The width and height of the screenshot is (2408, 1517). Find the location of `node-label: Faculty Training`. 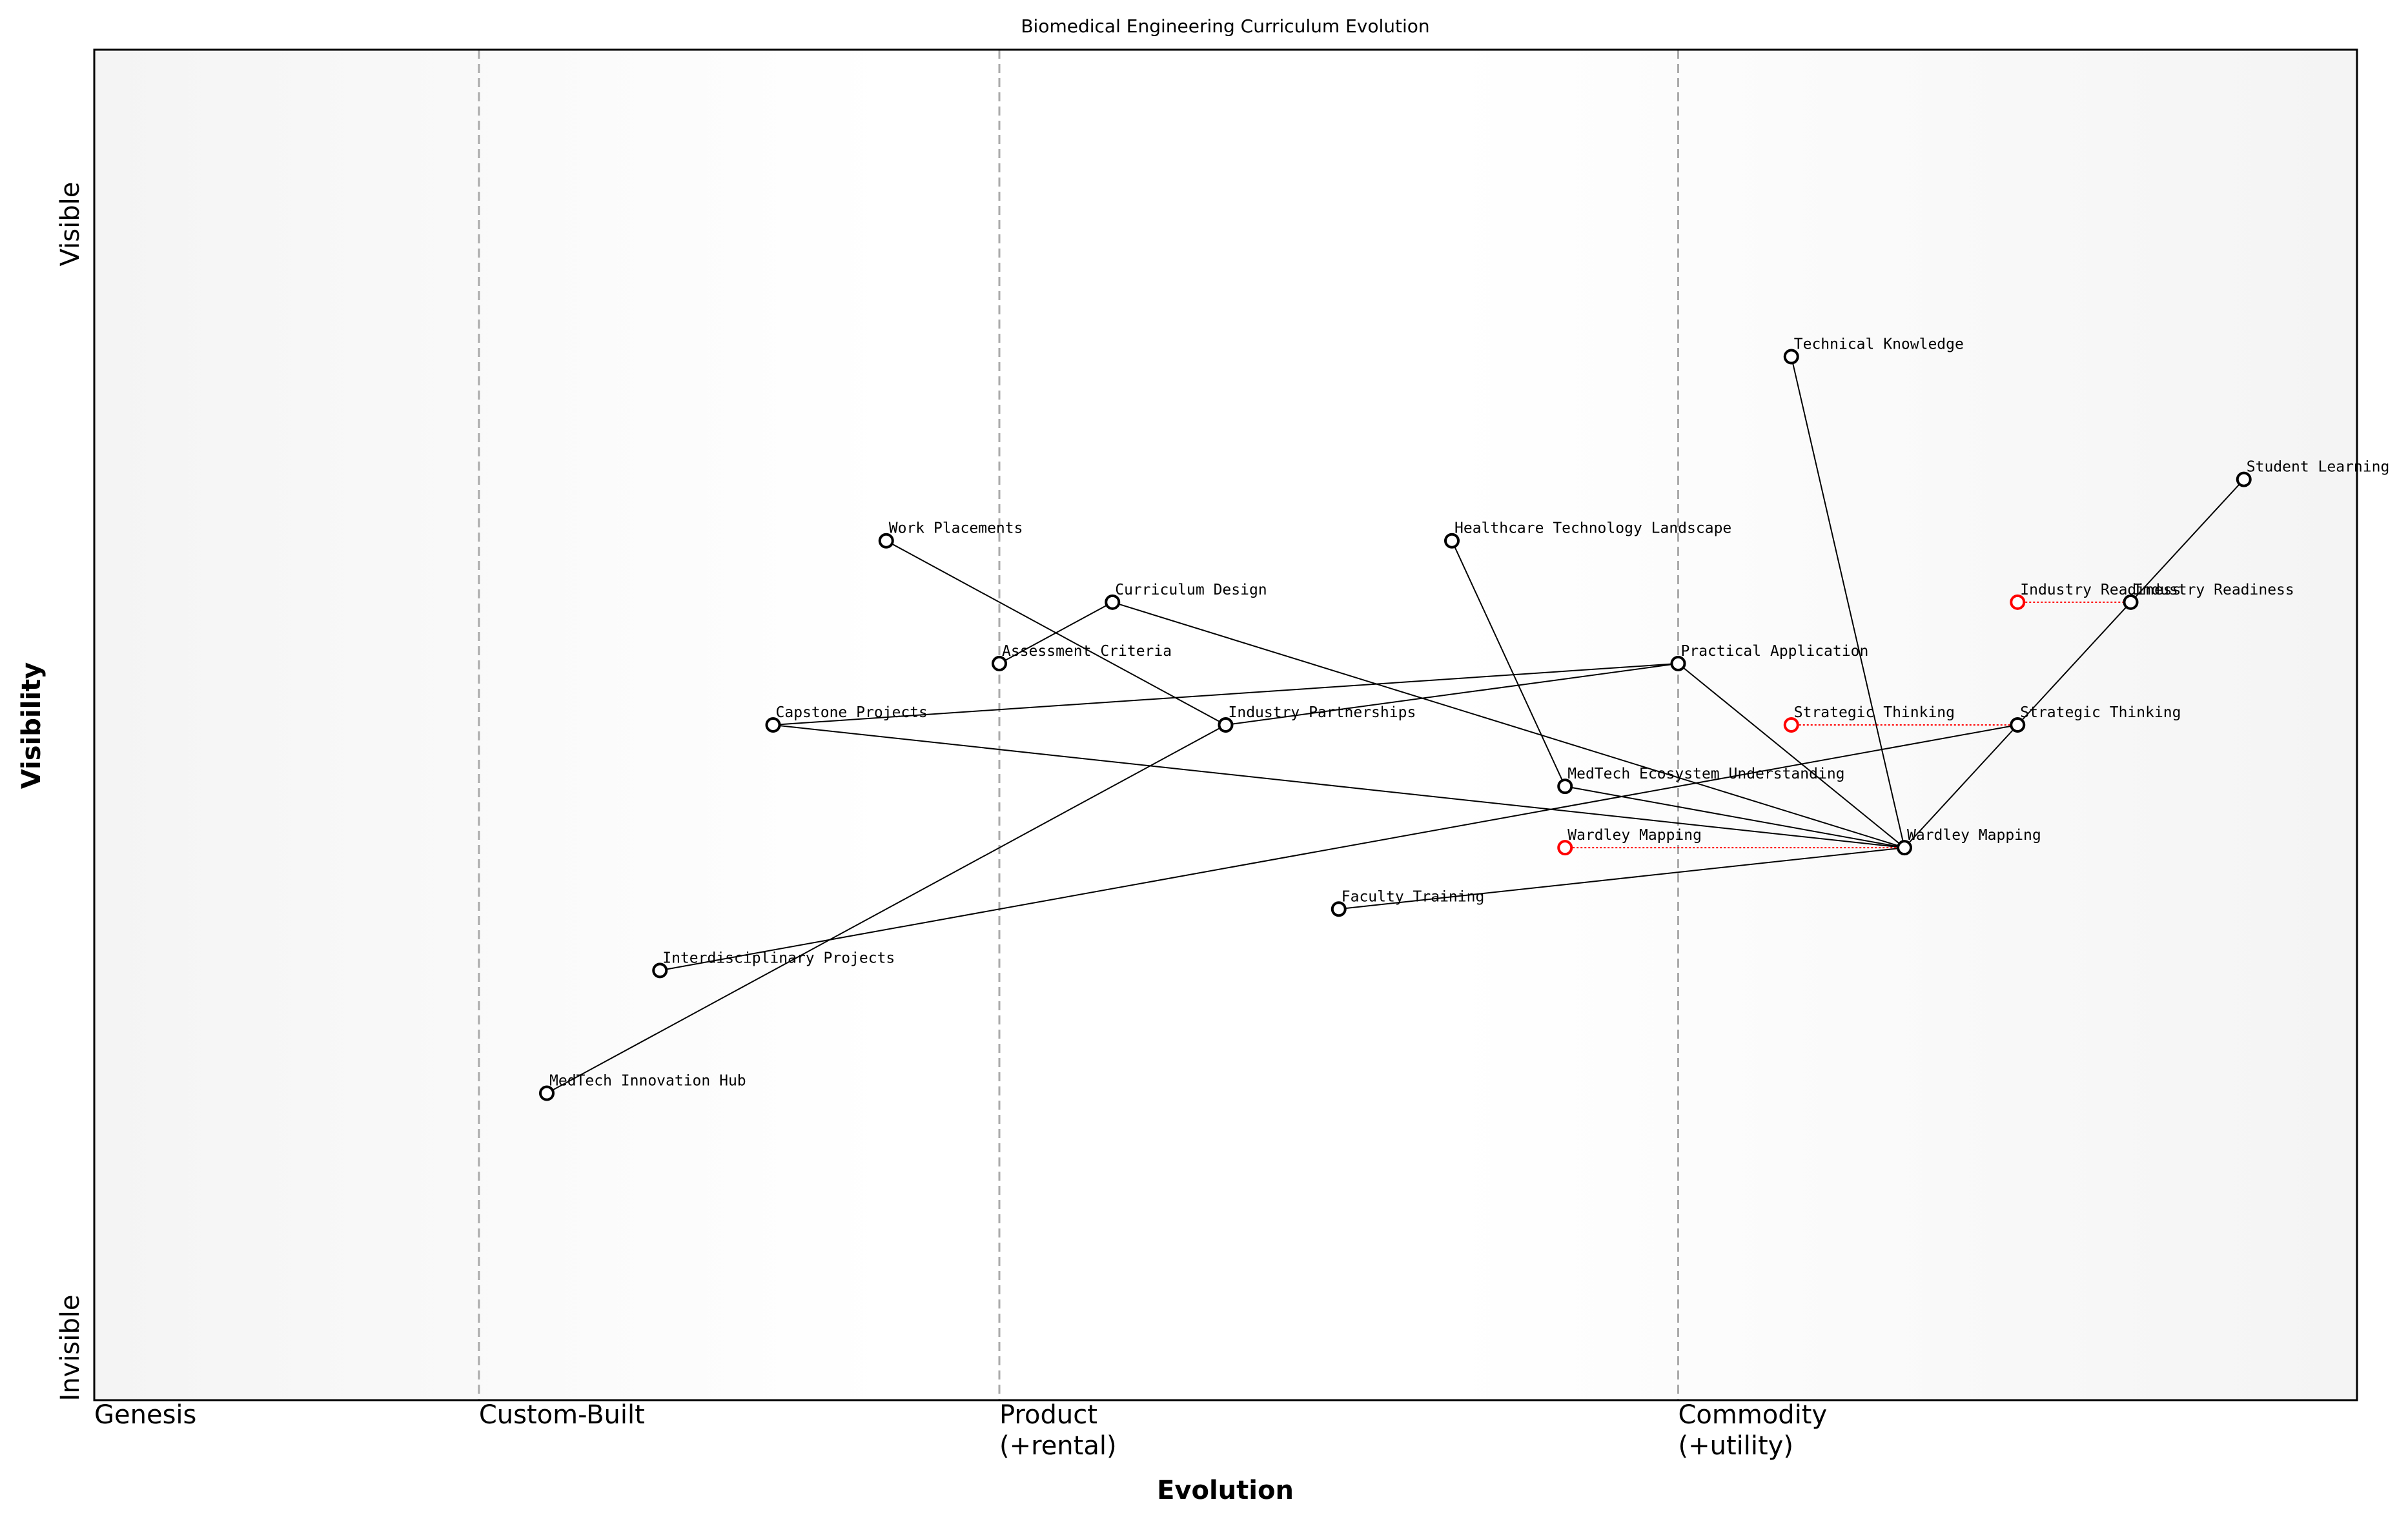

node-label: Faculty Training is located at coordinates (1413, 896).